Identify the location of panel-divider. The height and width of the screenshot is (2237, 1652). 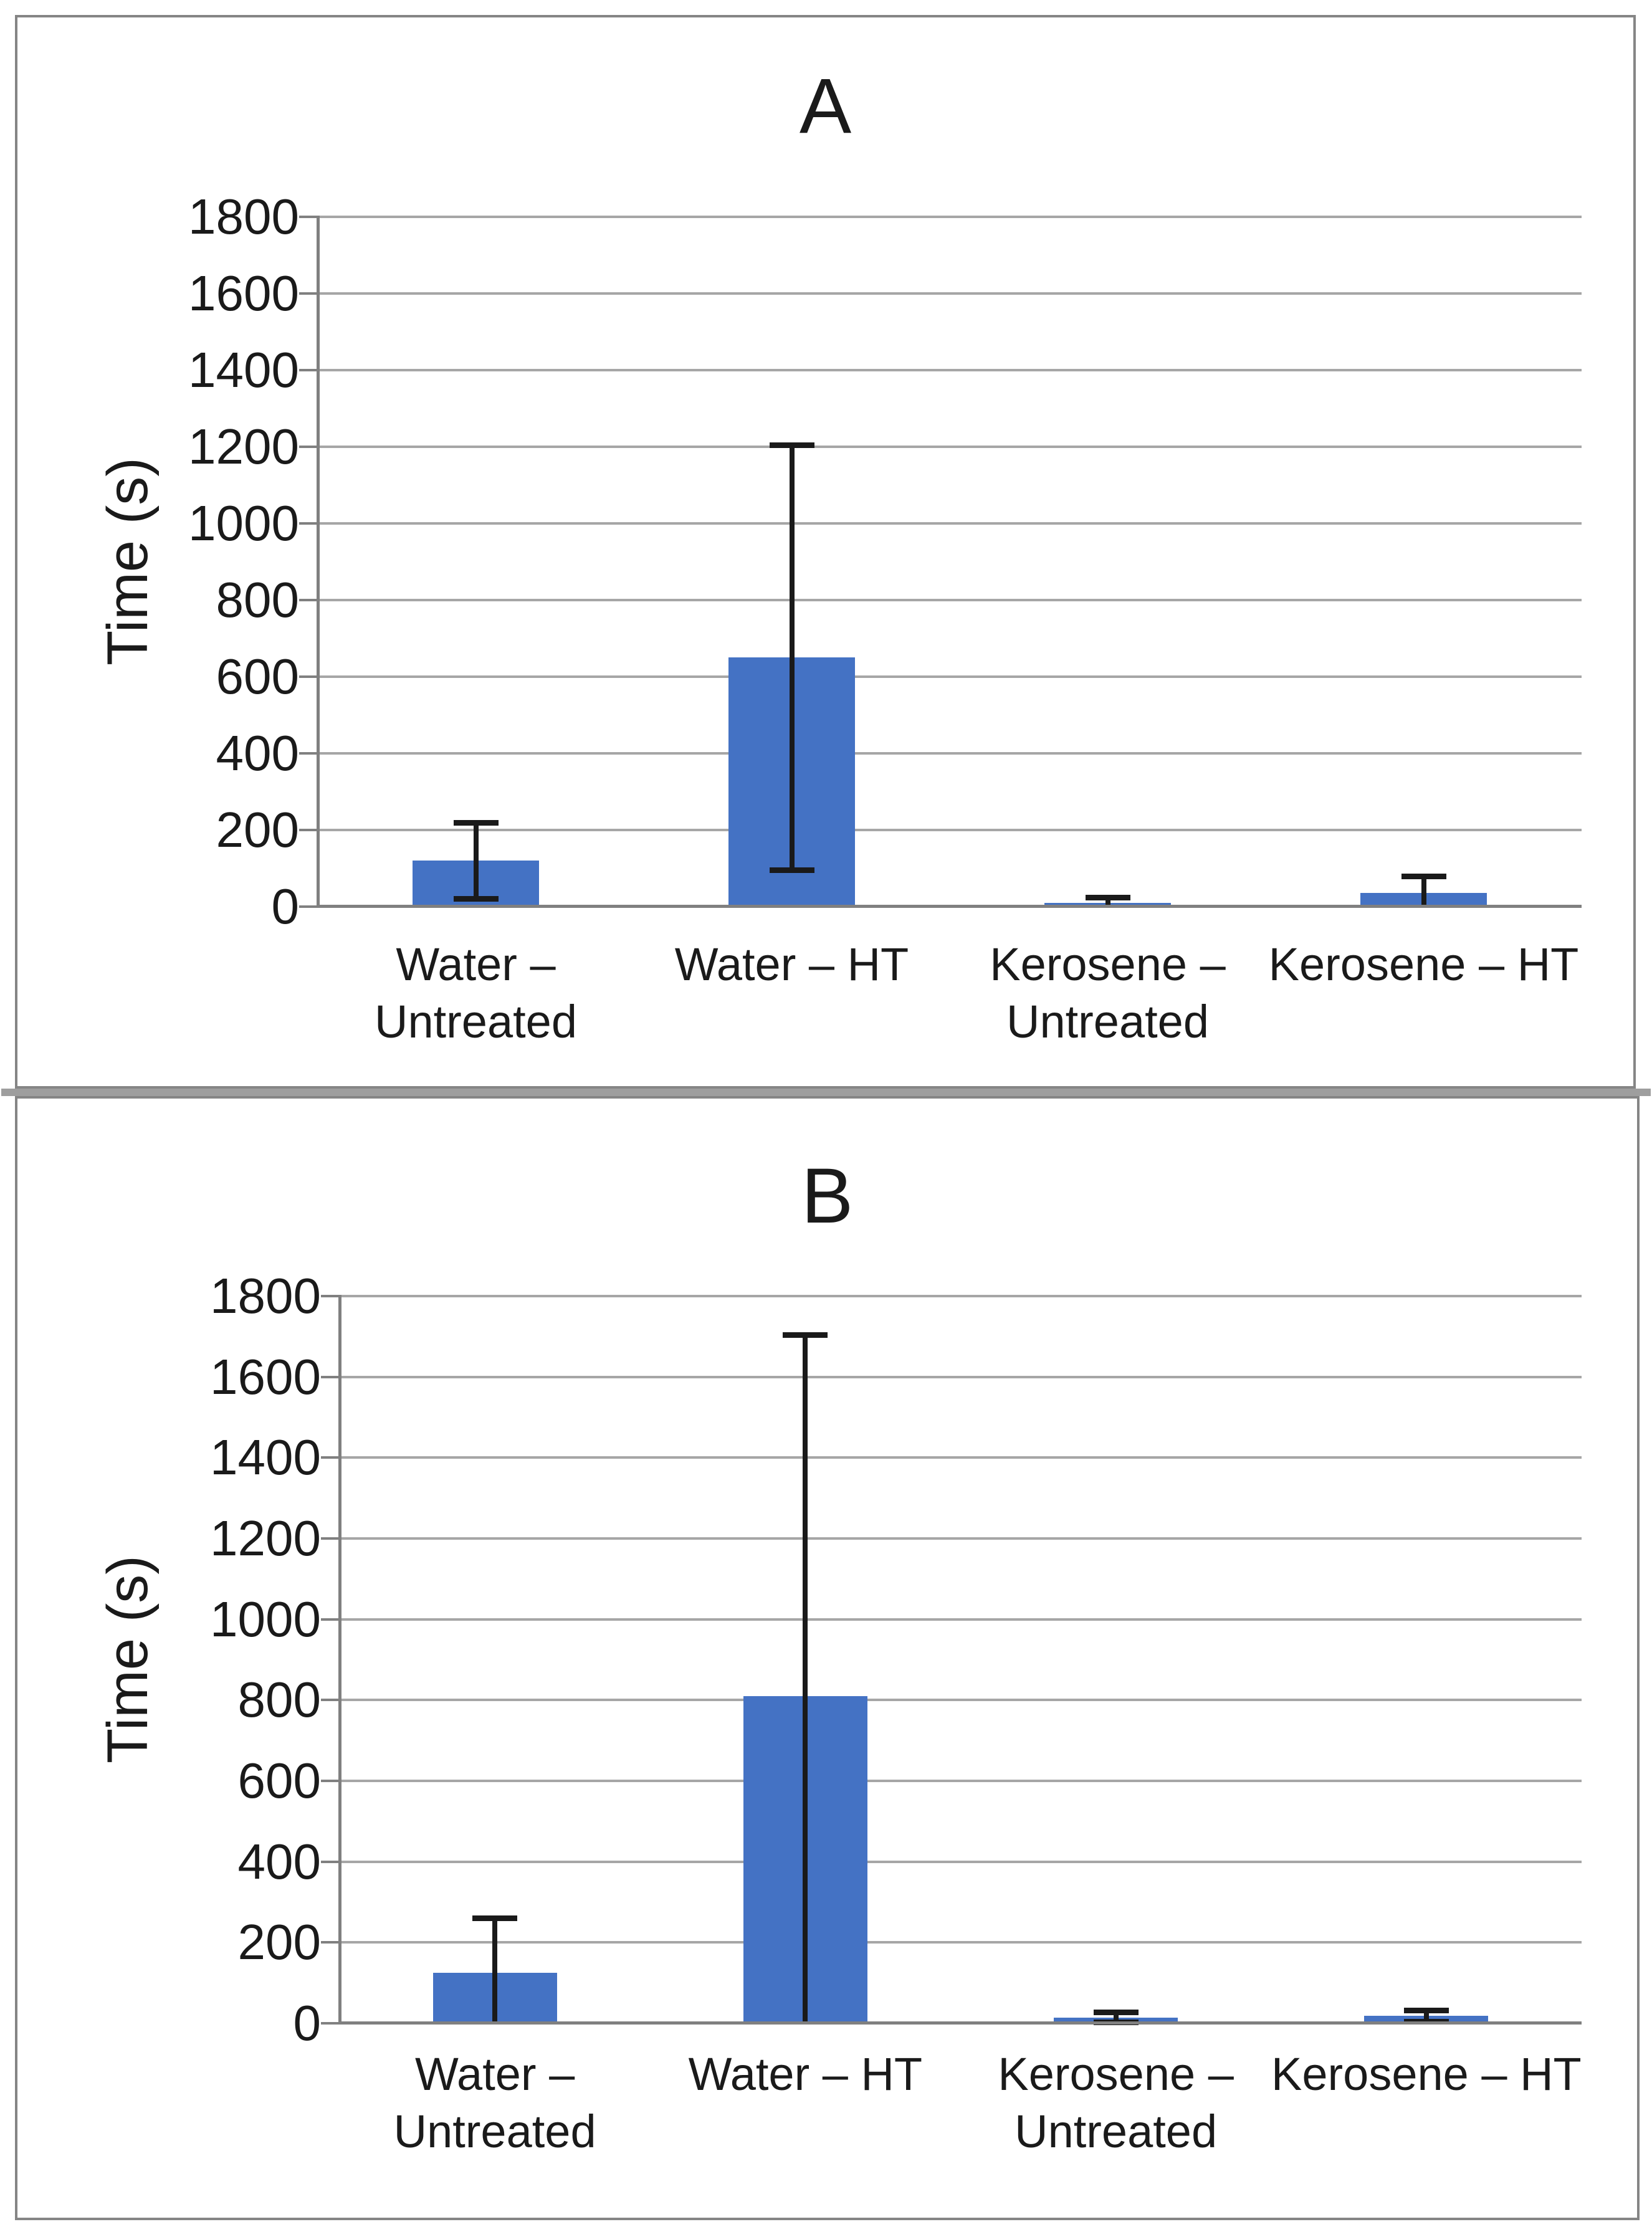
(826, 1092).